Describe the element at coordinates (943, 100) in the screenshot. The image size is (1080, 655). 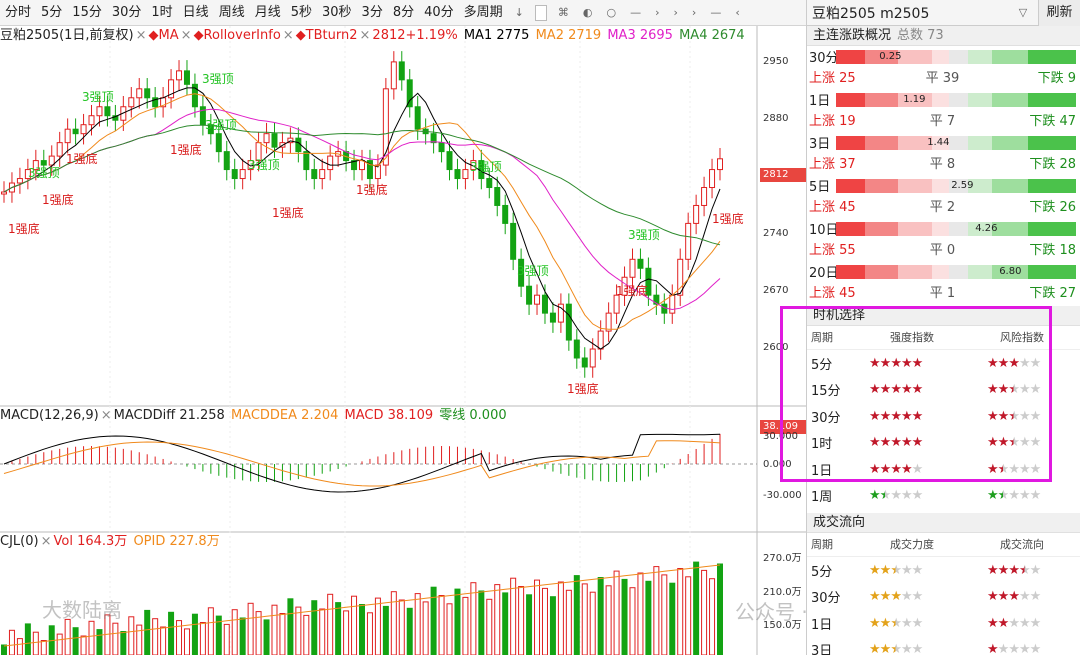
I see `overview-period-row: 1日 1.19` at that location.